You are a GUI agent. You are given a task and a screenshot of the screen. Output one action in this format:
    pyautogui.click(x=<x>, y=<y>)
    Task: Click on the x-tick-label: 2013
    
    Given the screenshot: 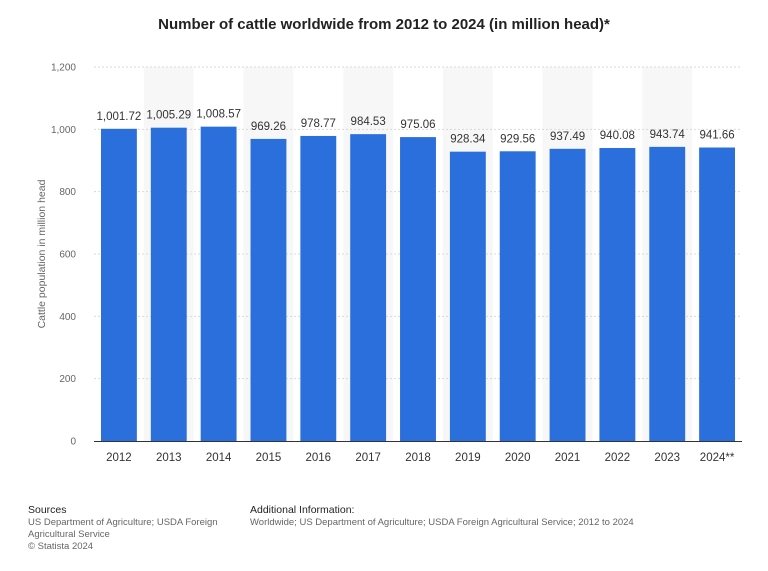 What is the action you would take?
    pyautogui.click(x=169, y=458)
    